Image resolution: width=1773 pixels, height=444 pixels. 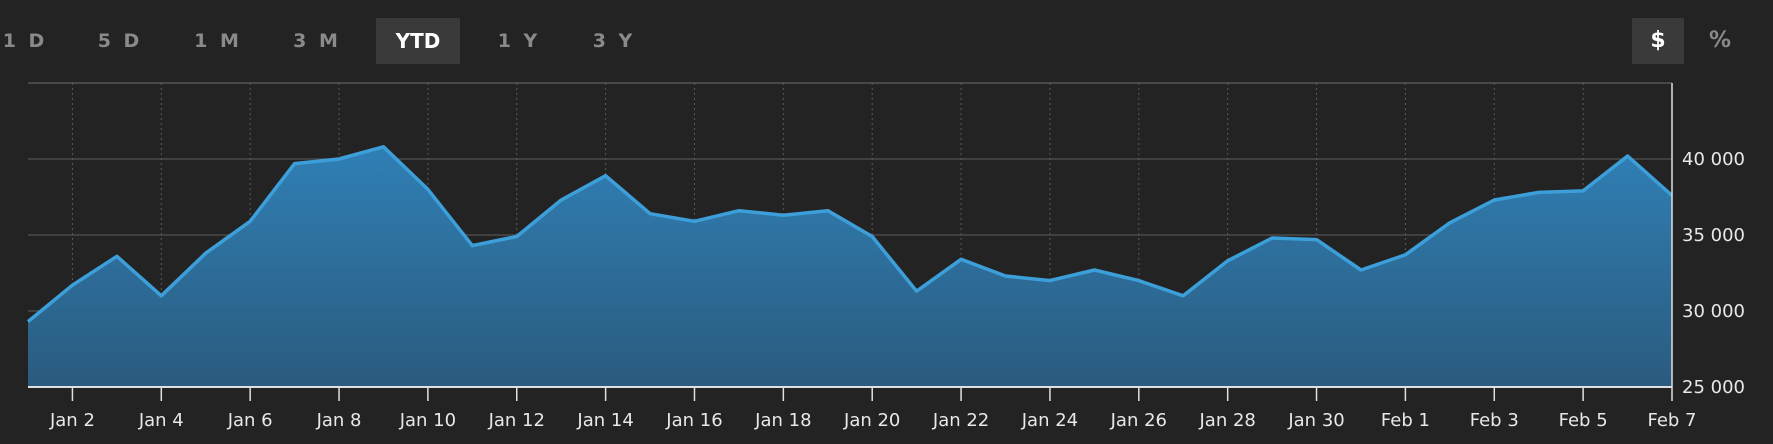 What do you see at coordinates (120, 41) in the screenshot?
I see `range-5d-button: 5 D` at bounding box center [120, 41].